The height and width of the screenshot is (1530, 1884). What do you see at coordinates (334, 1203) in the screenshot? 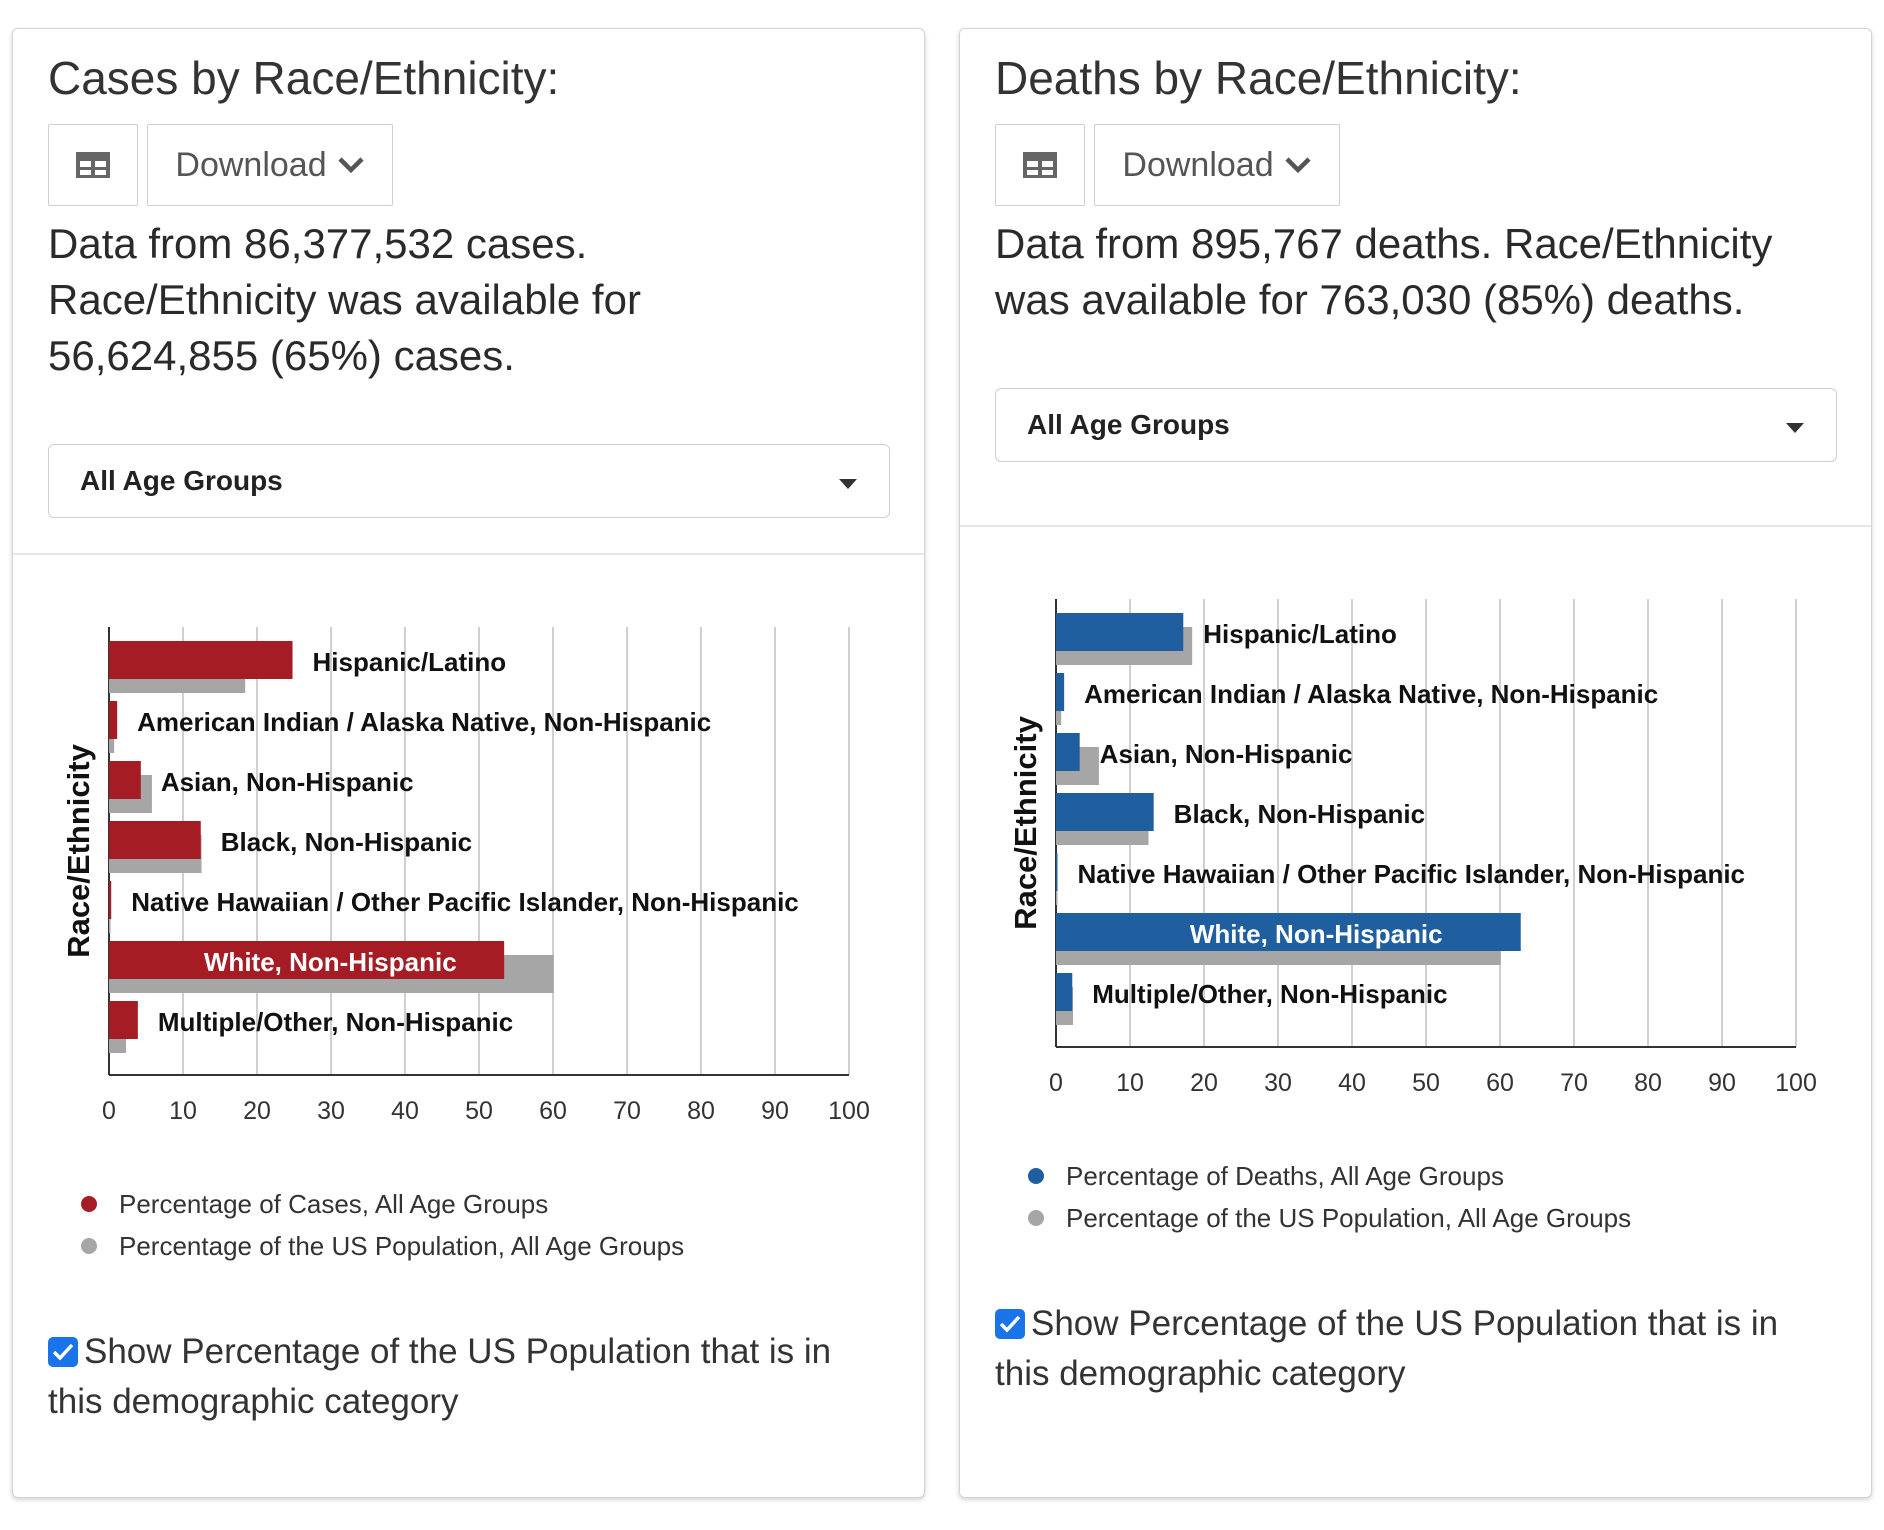
I see `legend-label: Percentage of Cases, All Age Groups` at bounding box center [334, 1203].